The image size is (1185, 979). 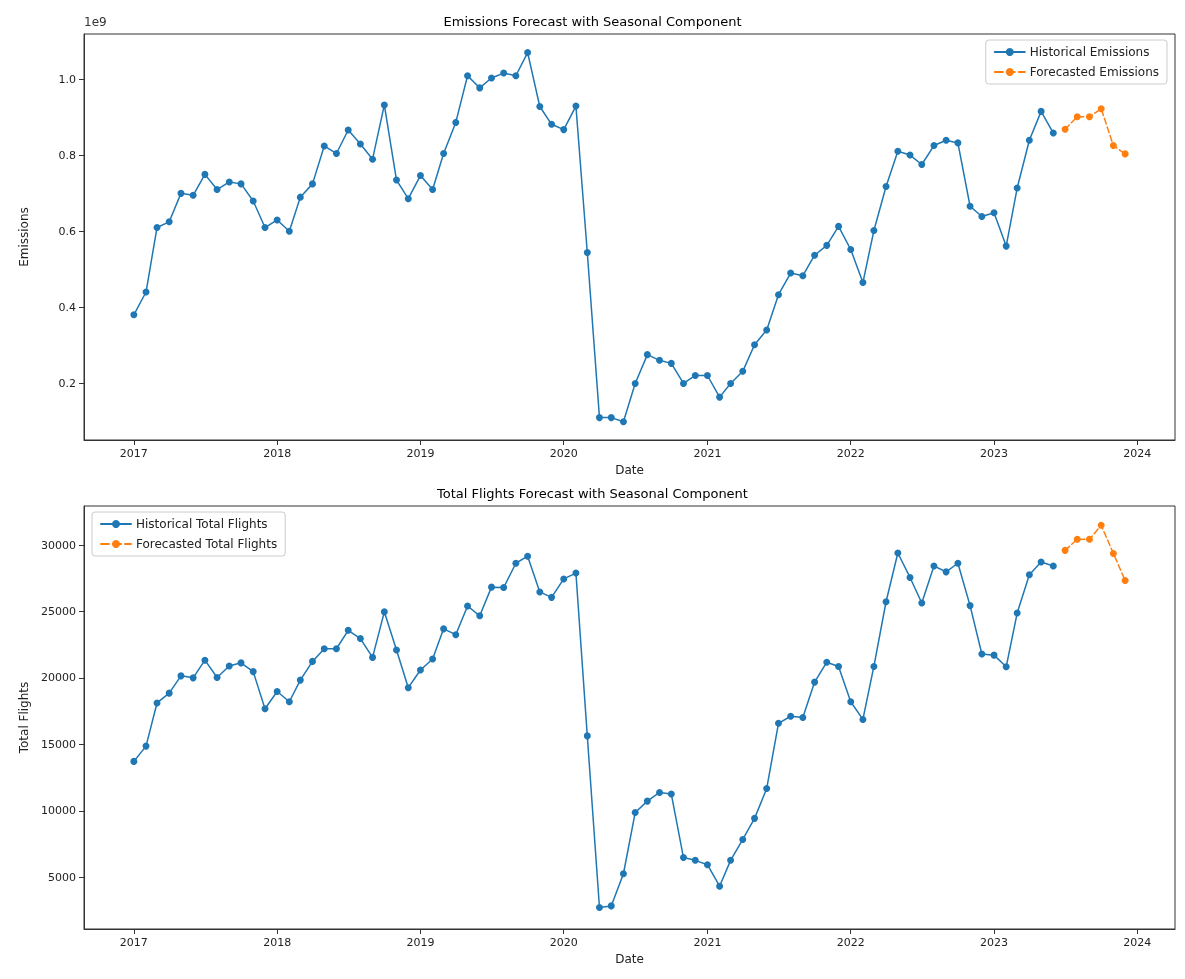 I want to click on y-tick-label: 30000, so click(x=58, y=545).